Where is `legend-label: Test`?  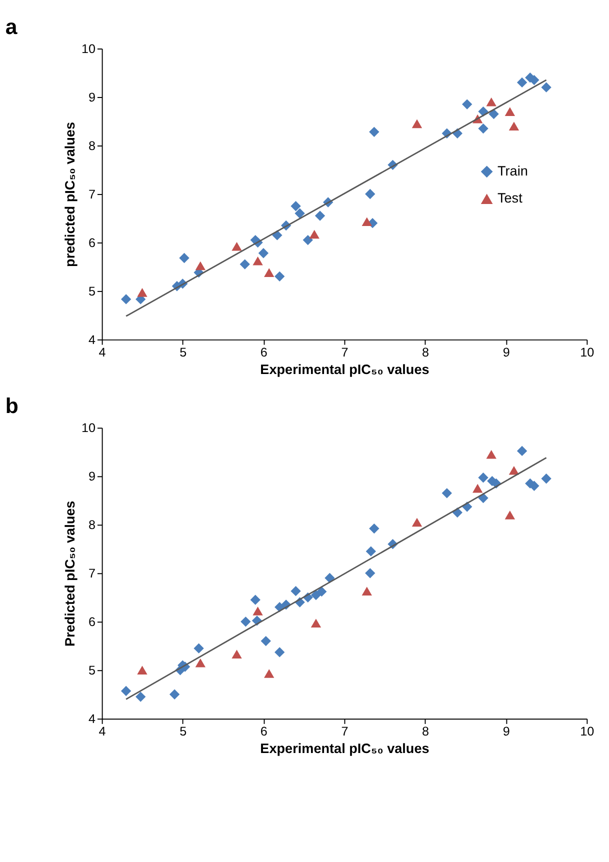 legend-label: Test is located at coordinates (510, 198).